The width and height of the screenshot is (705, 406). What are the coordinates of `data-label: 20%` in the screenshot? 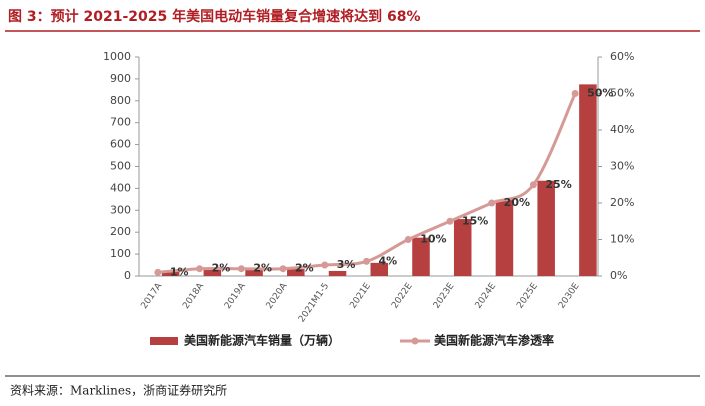 It's located at (517, 202).